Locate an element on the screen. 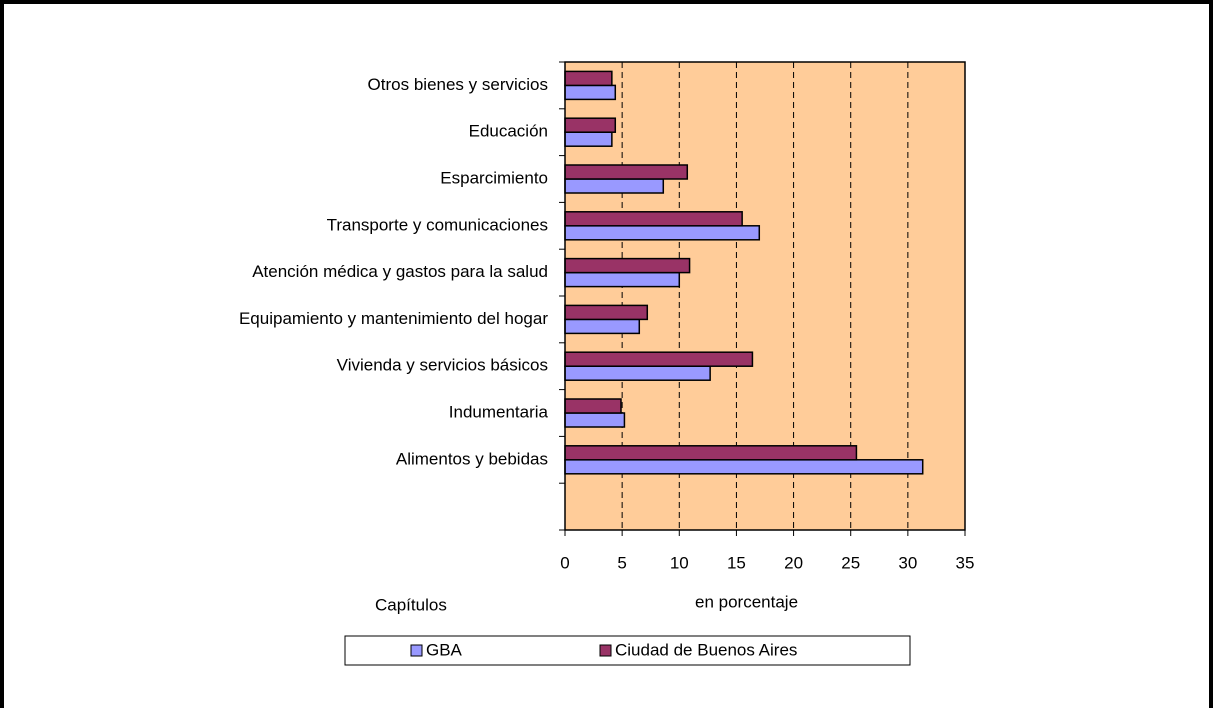 Image resolution: width=1213 pixels, height=713 pixels. x-tick-label: 30 is located at coordinates (907, 562).